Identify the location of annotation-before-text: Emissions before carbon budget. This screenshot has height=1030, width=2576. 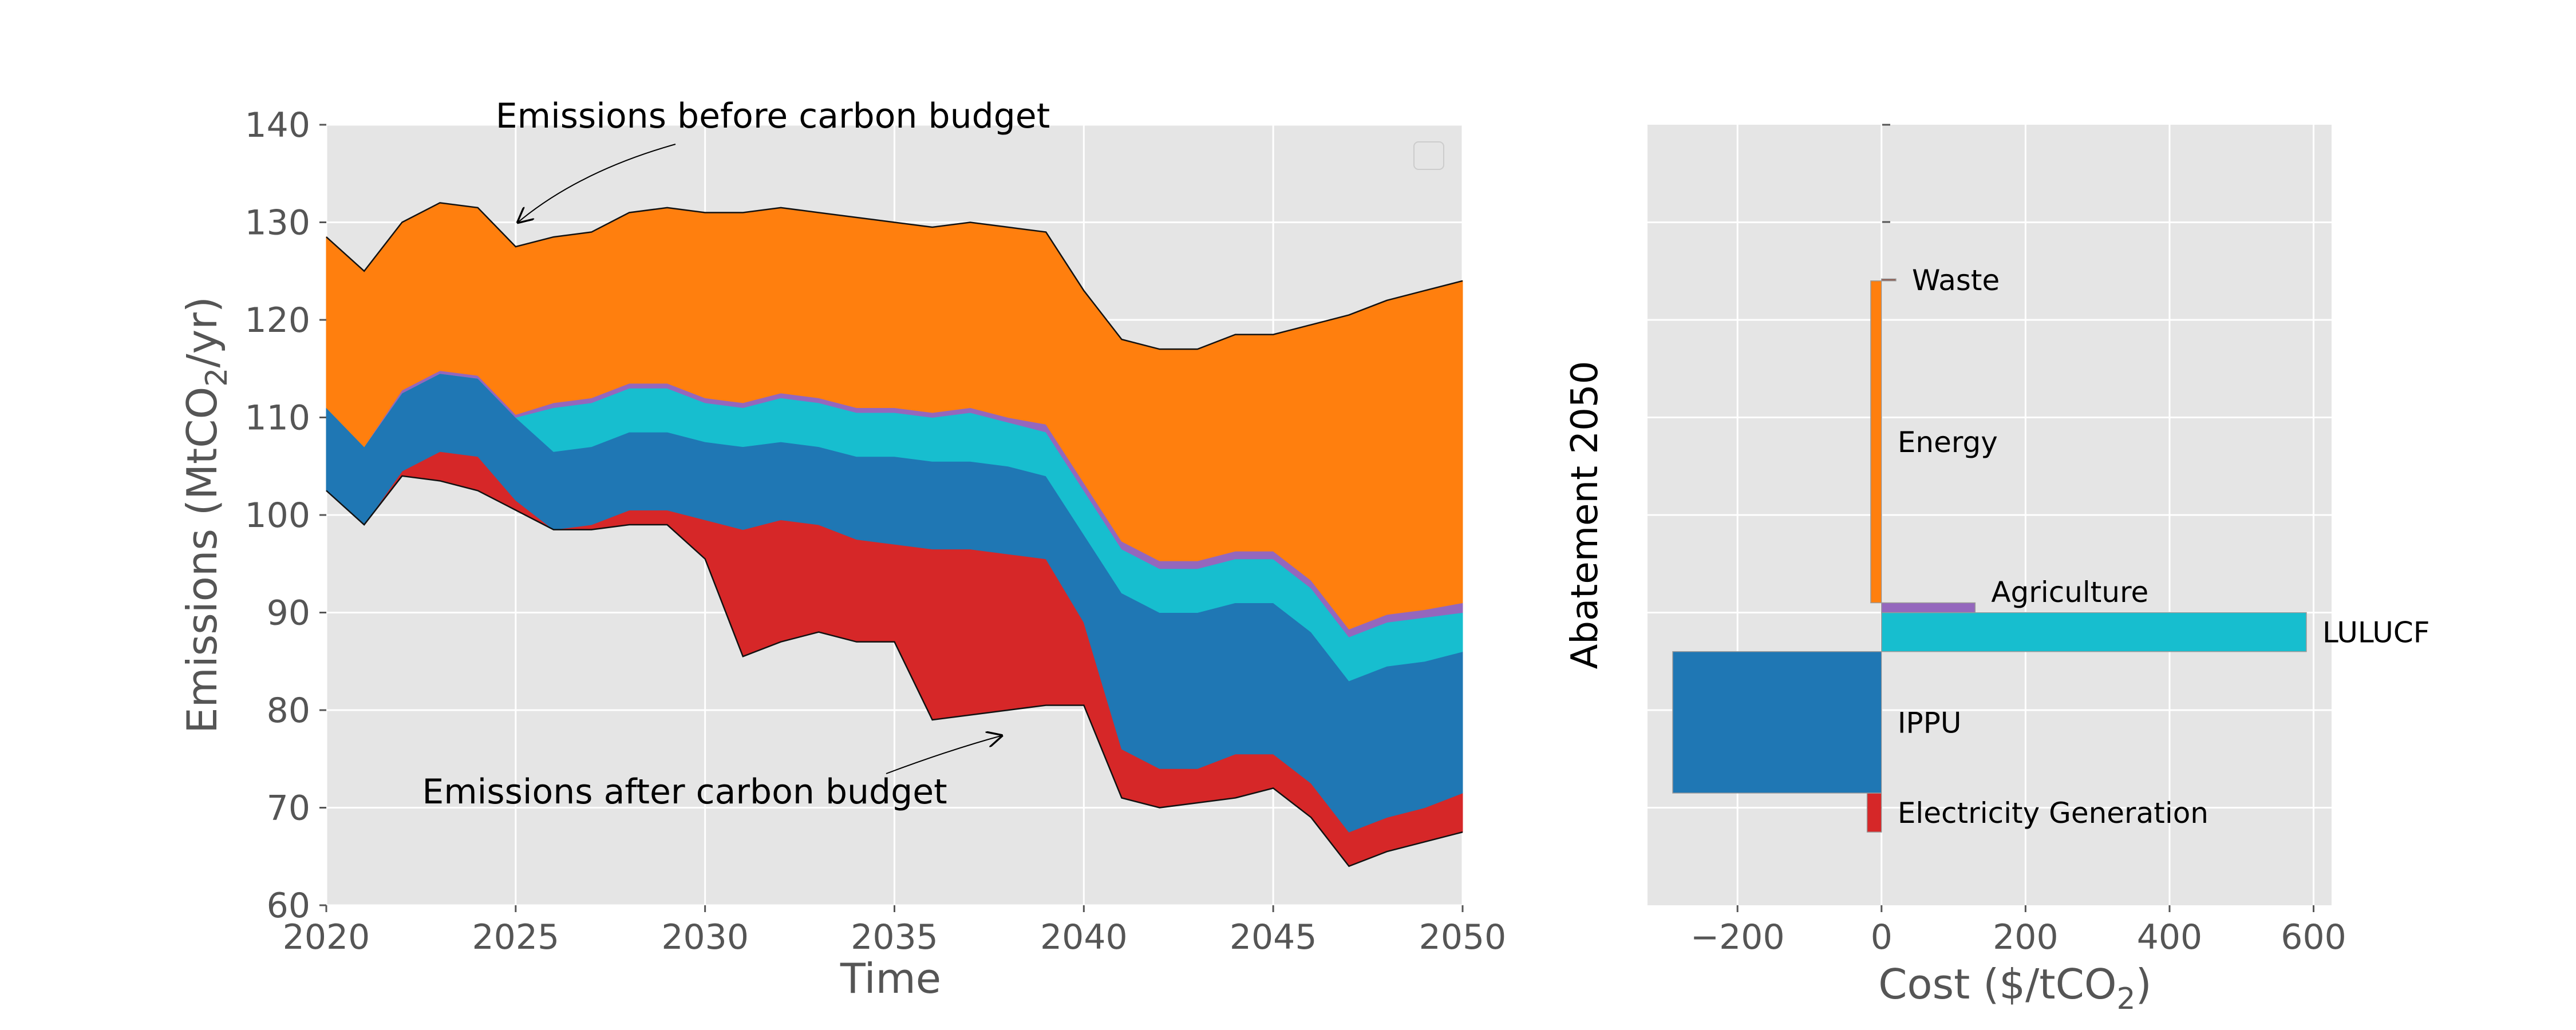
(773, 116).